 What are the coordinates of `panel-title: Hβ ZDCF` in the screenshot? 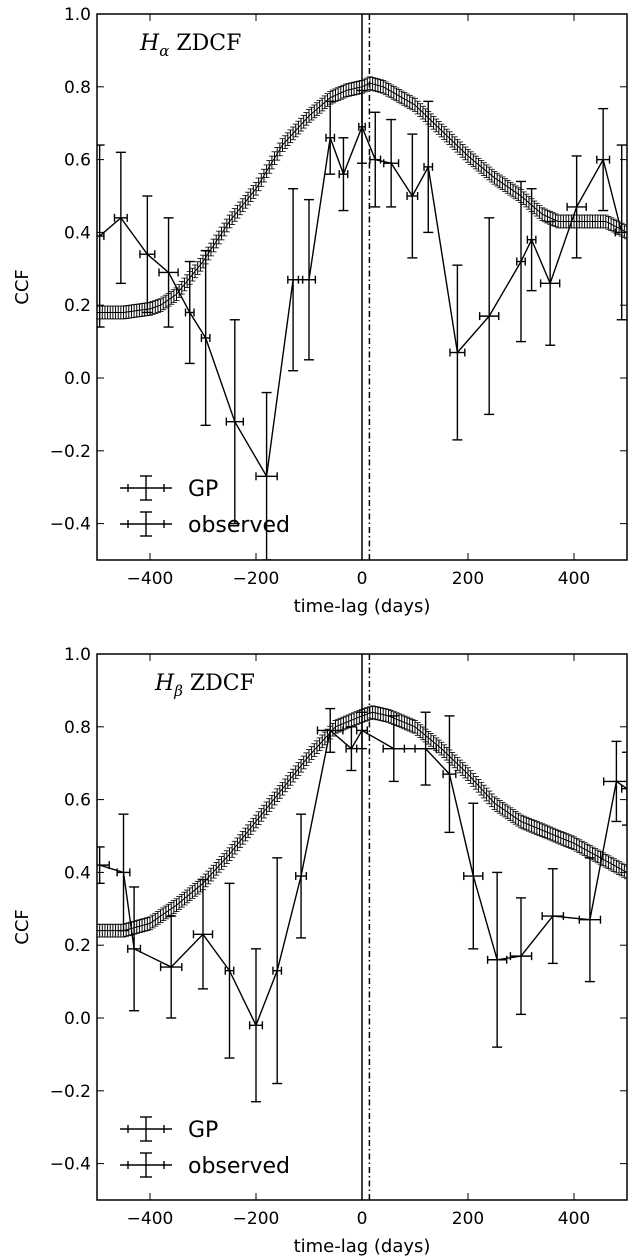 It's located at (204, 685).